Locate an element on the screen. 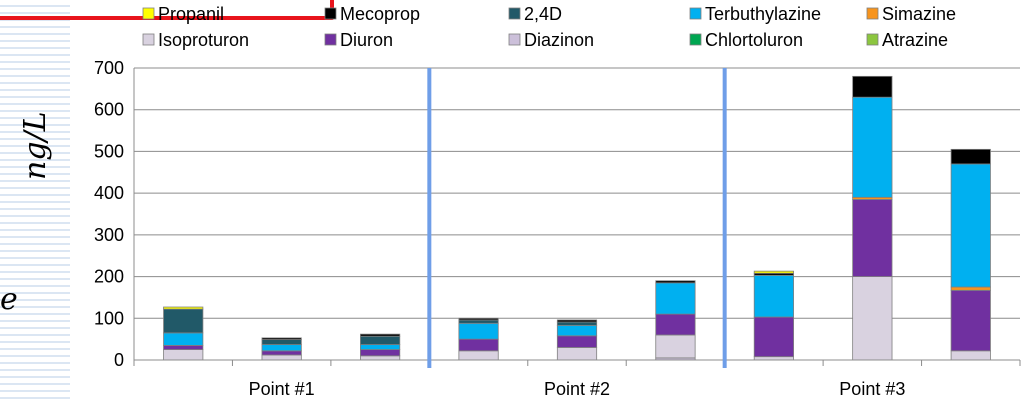 This screenshot has width=1026, height=402. y-tick-label: 600 is located at coordinates (109, 110).